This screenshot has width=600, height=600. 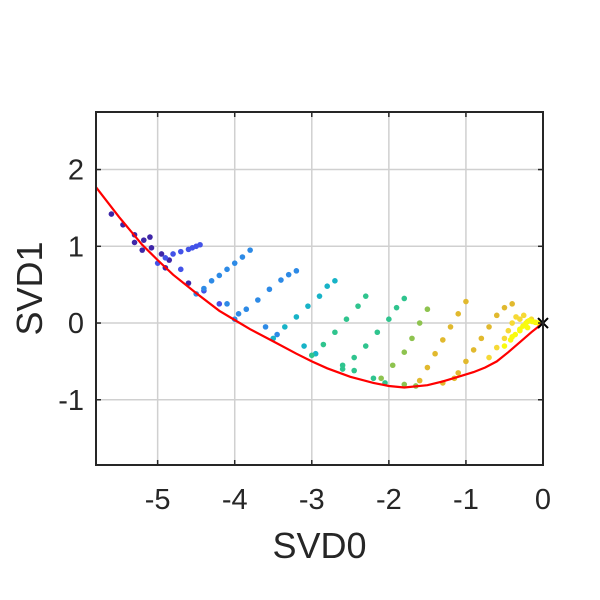 I want to click on x-tick-label: -4, so click(x=235, y=500).